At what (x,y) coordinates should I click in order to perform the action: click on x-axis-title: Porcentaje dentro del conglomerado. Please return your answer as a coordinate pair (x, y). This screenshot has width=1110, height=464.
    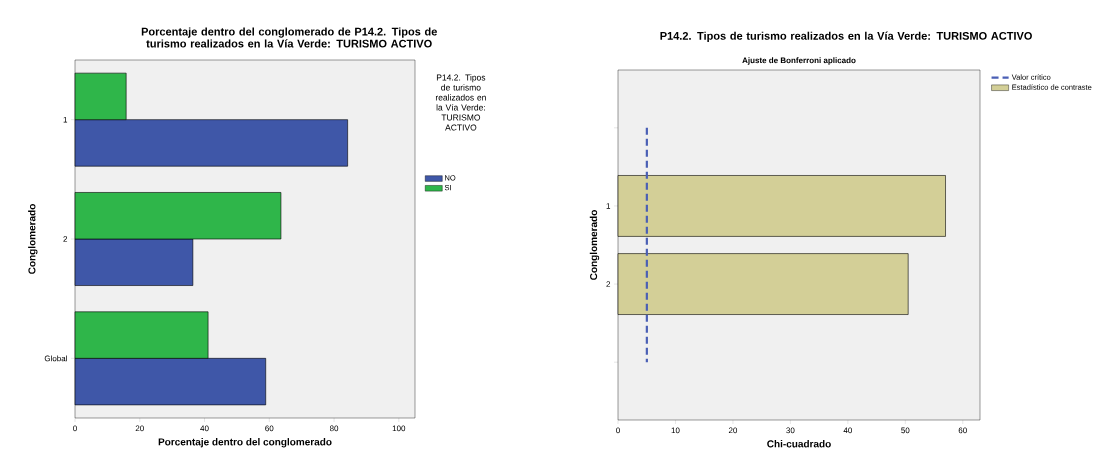
    Looking at the image, I should click on (245, 443).